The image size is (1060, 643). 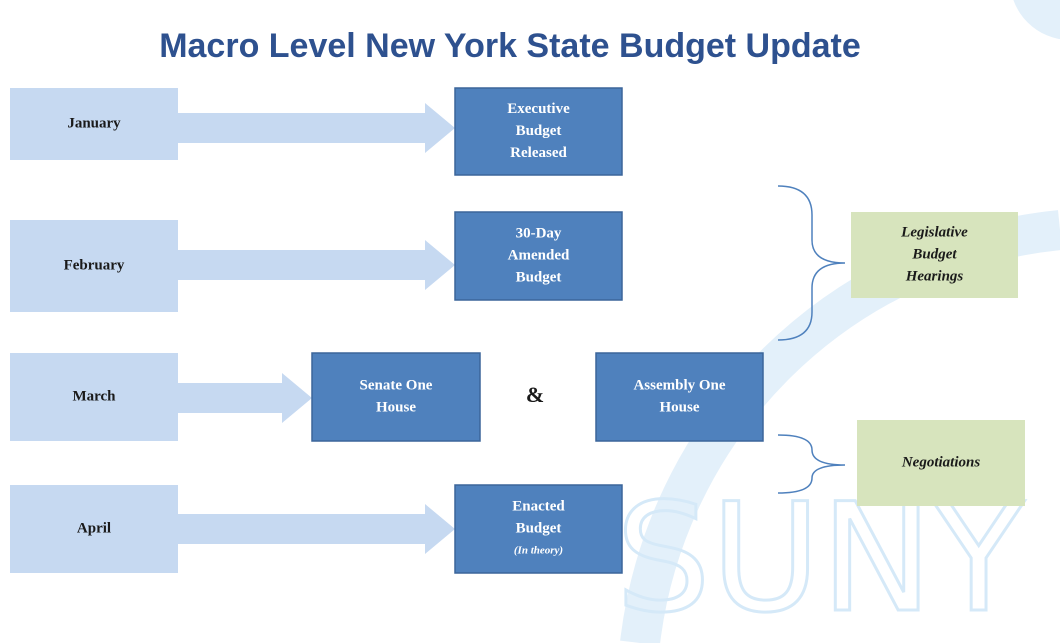 I want to click on side-text: Legislative, so click(x=934, y=232).